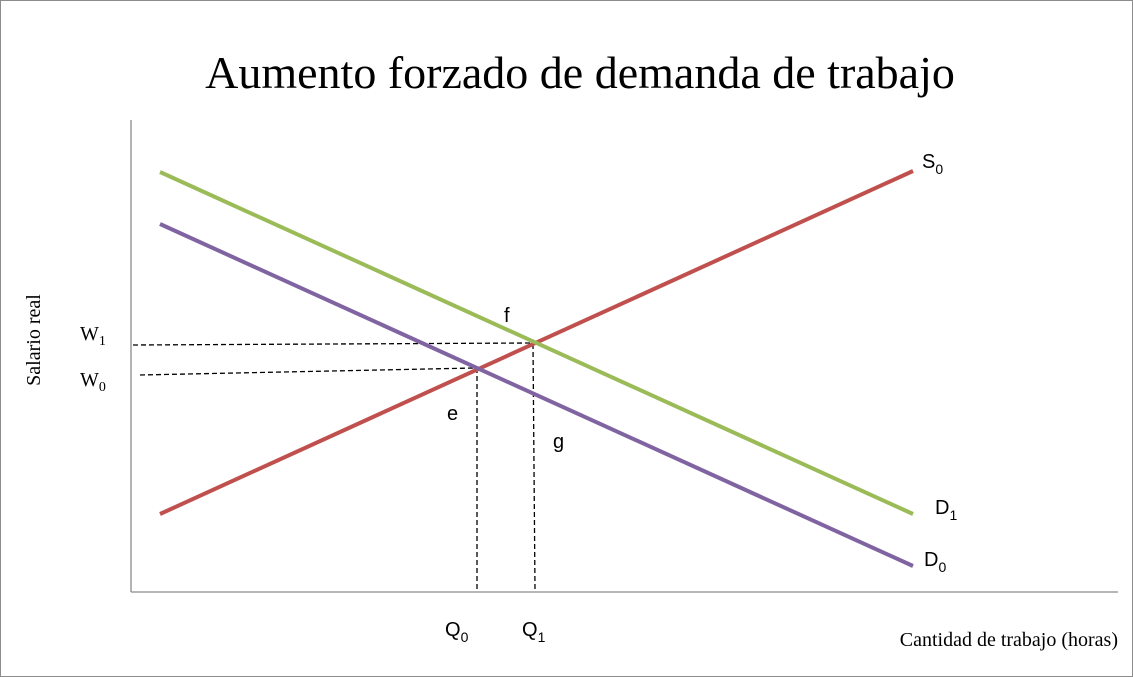 This screenshot has height=677, width=1133. I want to click on y-axis-label: Salario real, so click(34, 340).